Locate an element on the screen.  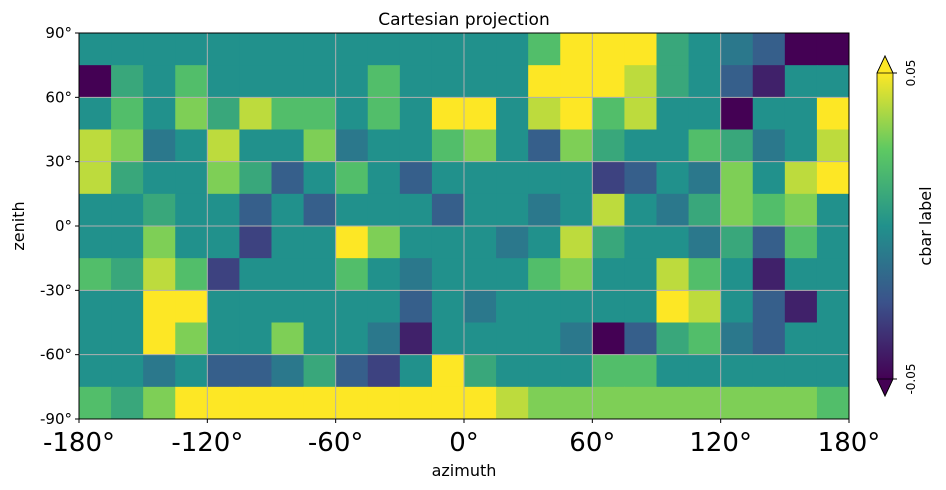
colorbar-tick-label-max: 0.05 is located at coordinates (911, 73).